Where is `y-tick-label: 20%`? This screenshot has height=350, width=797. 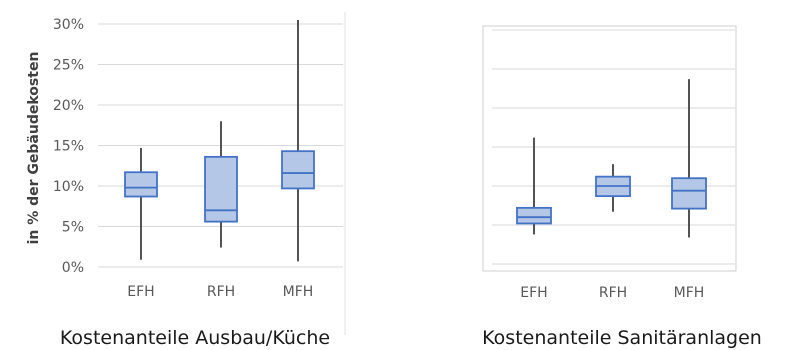
y-tick-label: 20% is located at coordinates (68, 106).